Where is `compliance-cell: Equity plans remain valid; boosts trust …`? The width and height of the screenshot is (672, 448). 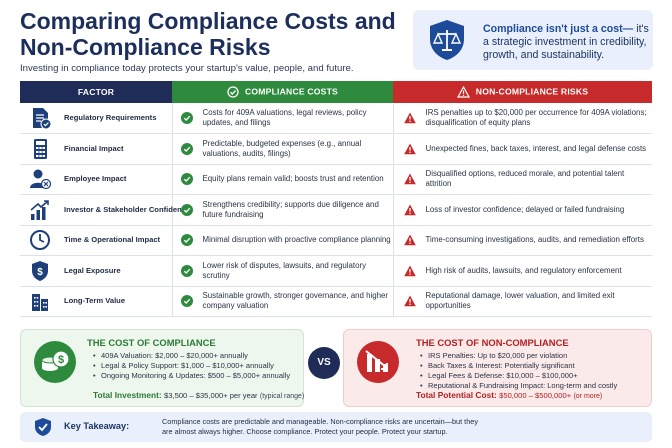
compliance-cell: Equity plans remain valid; boosts trust … is located at coordinates (283, 179).